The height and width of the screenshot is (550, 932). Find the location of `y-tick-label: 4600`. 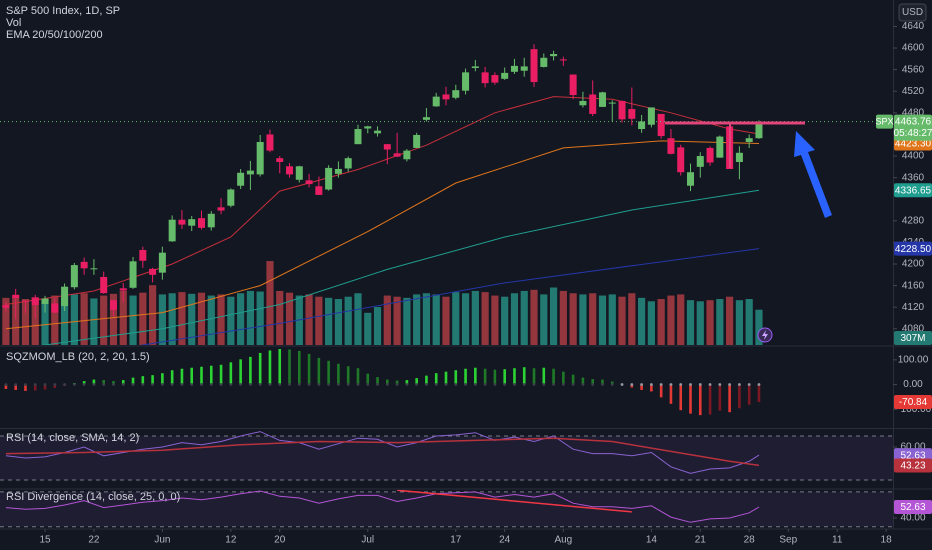

y-tick-label: 4600 is located at coordinates (913, 48).